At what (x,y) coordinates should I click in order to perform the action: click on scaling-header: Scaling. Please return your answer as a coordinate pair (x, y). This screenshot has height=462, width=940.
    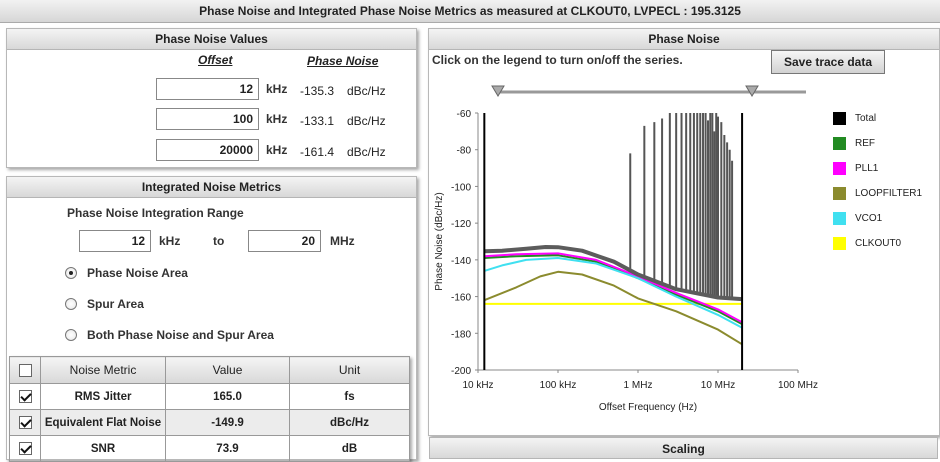
    Looking at the image, I should click on (683, 448).